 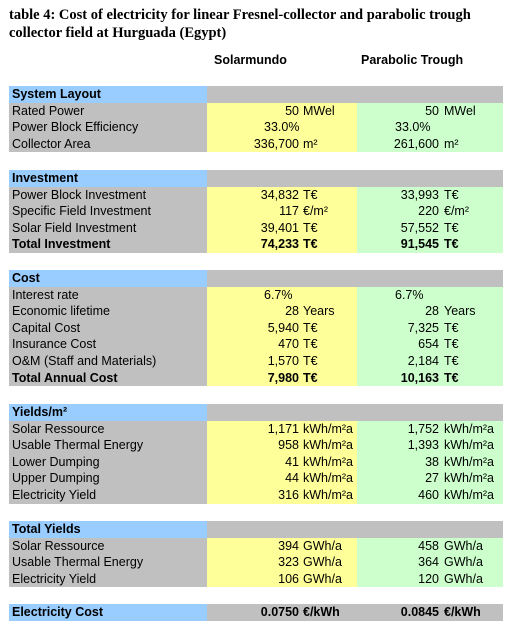 I want to click on parabolic-value: 220, so click(x=428, y=211).